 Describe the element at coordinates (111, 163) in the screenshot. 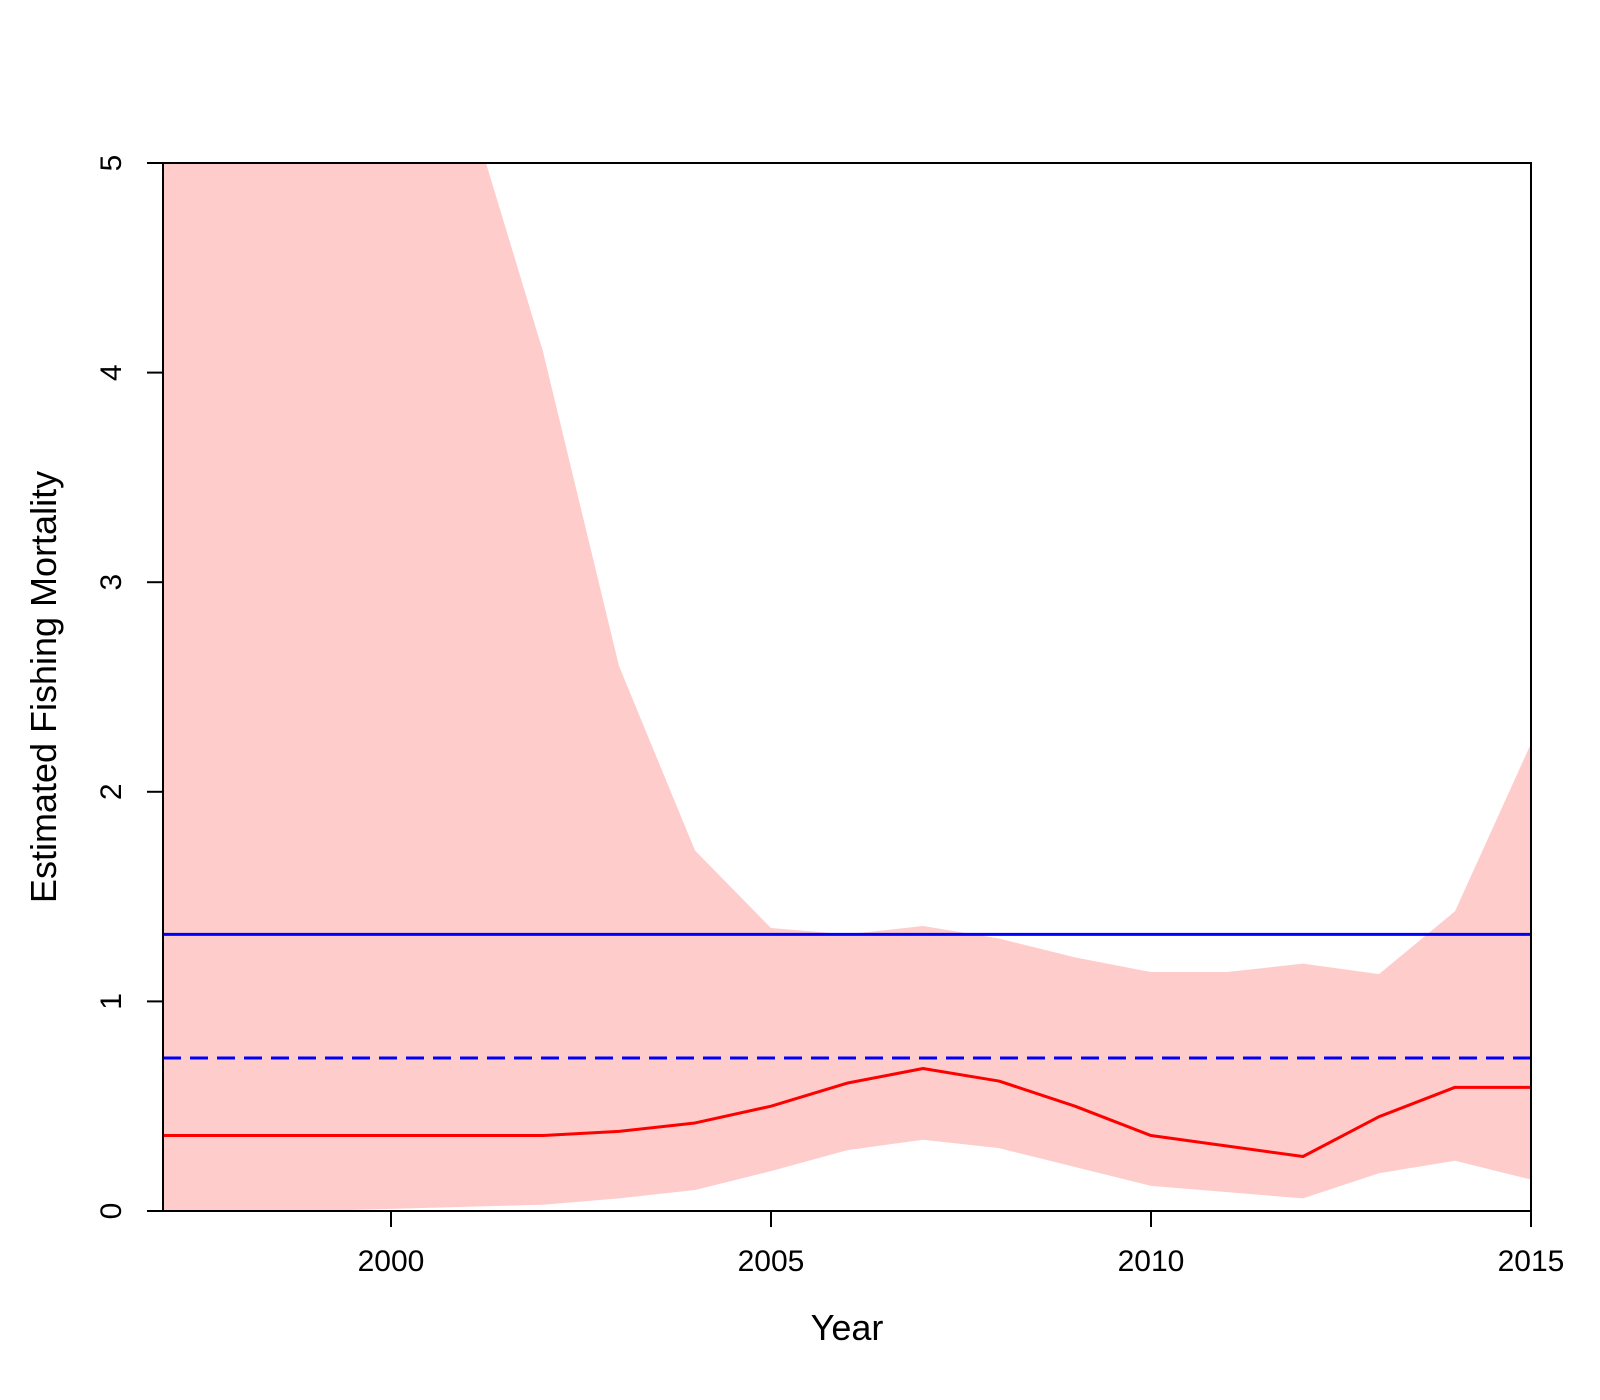

I see `y-tick-label: 5` at that location.